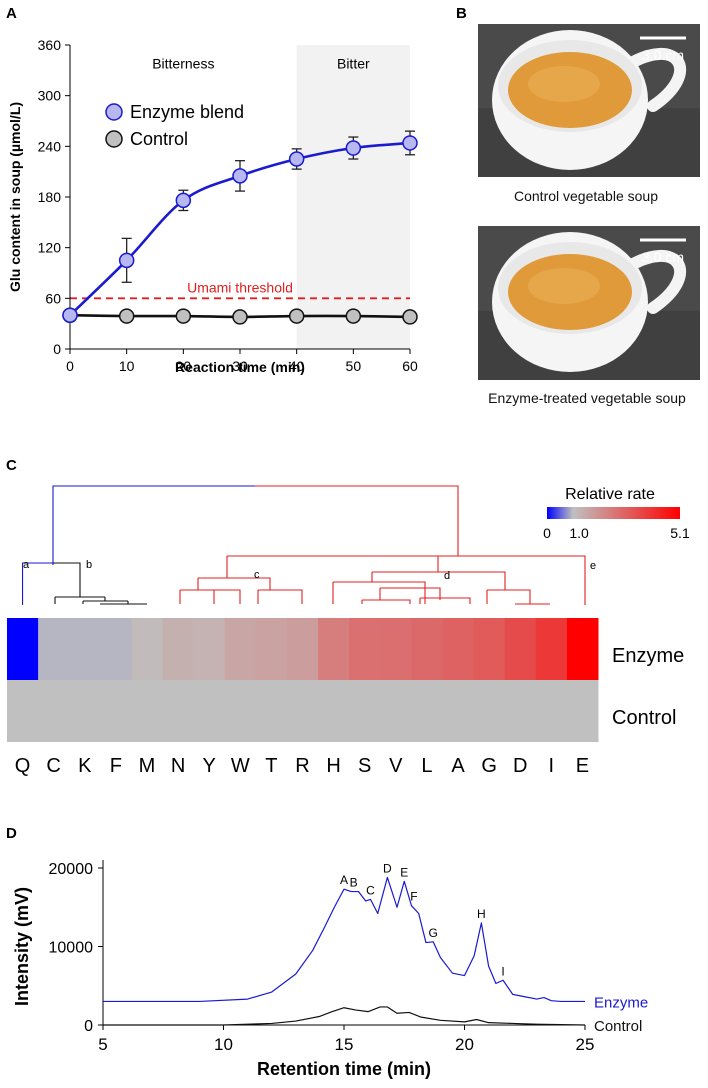  I want to click on y-tick-label: 120, so click(50, 248).